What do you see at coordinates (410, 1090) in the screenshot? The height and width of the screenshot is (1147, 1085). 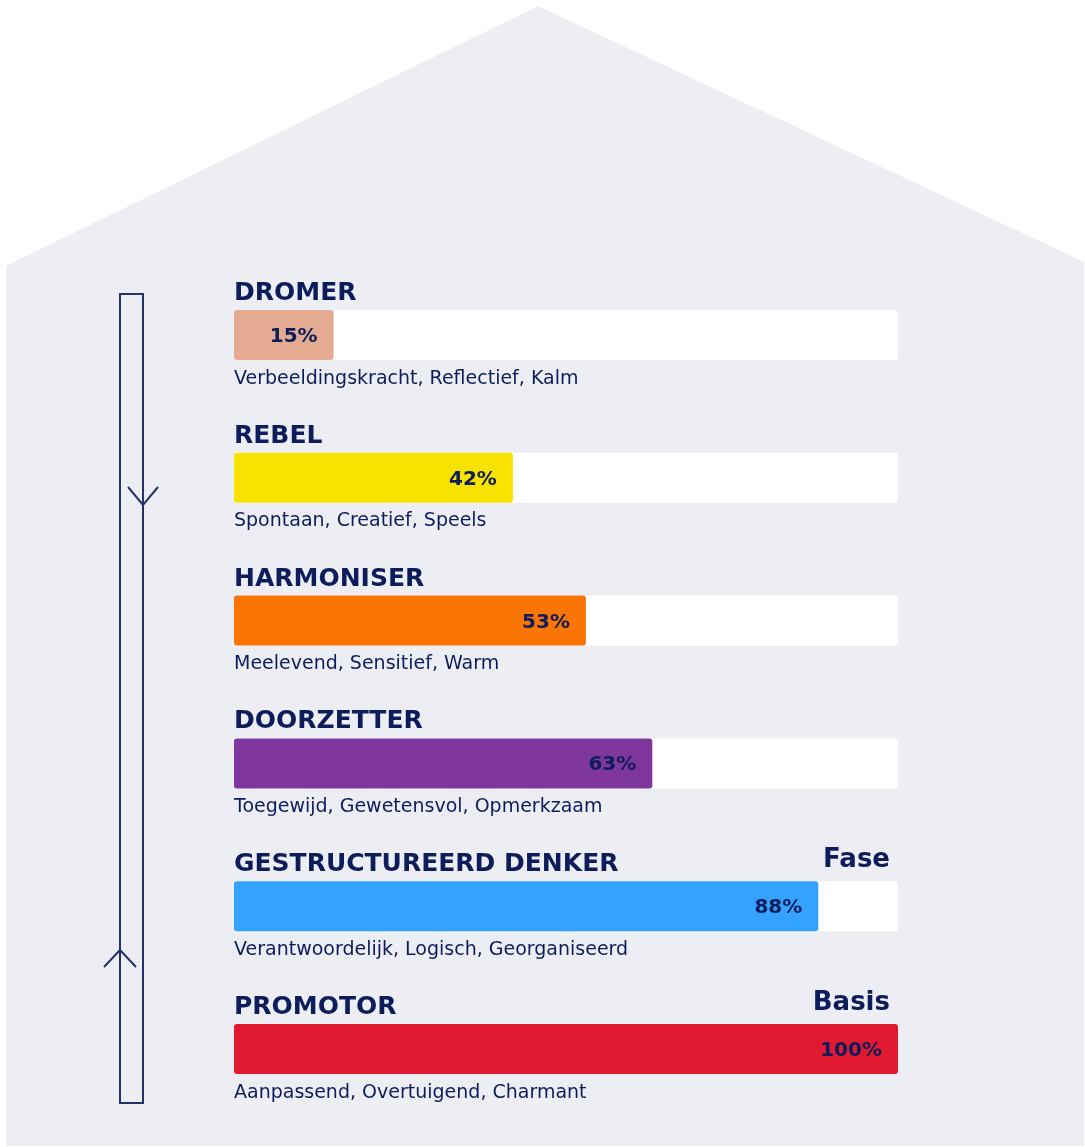 I see `text: Aanpassend, Overtuigend, Charmant` at bounding box center [410, 1090].